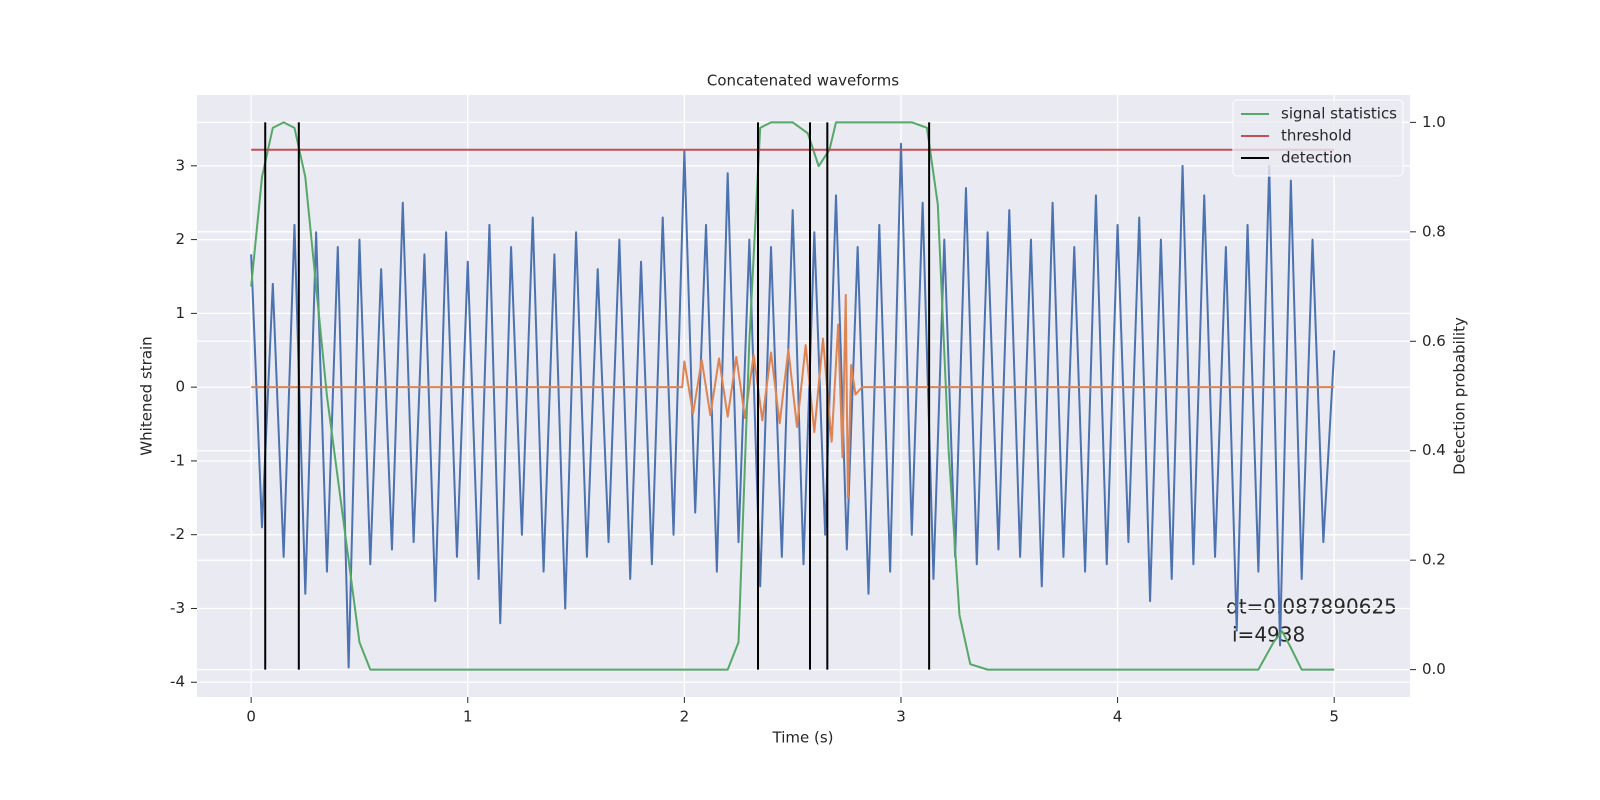  Describe the element at coordinates (1434, 450) in the screenshot. I see `y2-tick-label: 0.4` at that location.